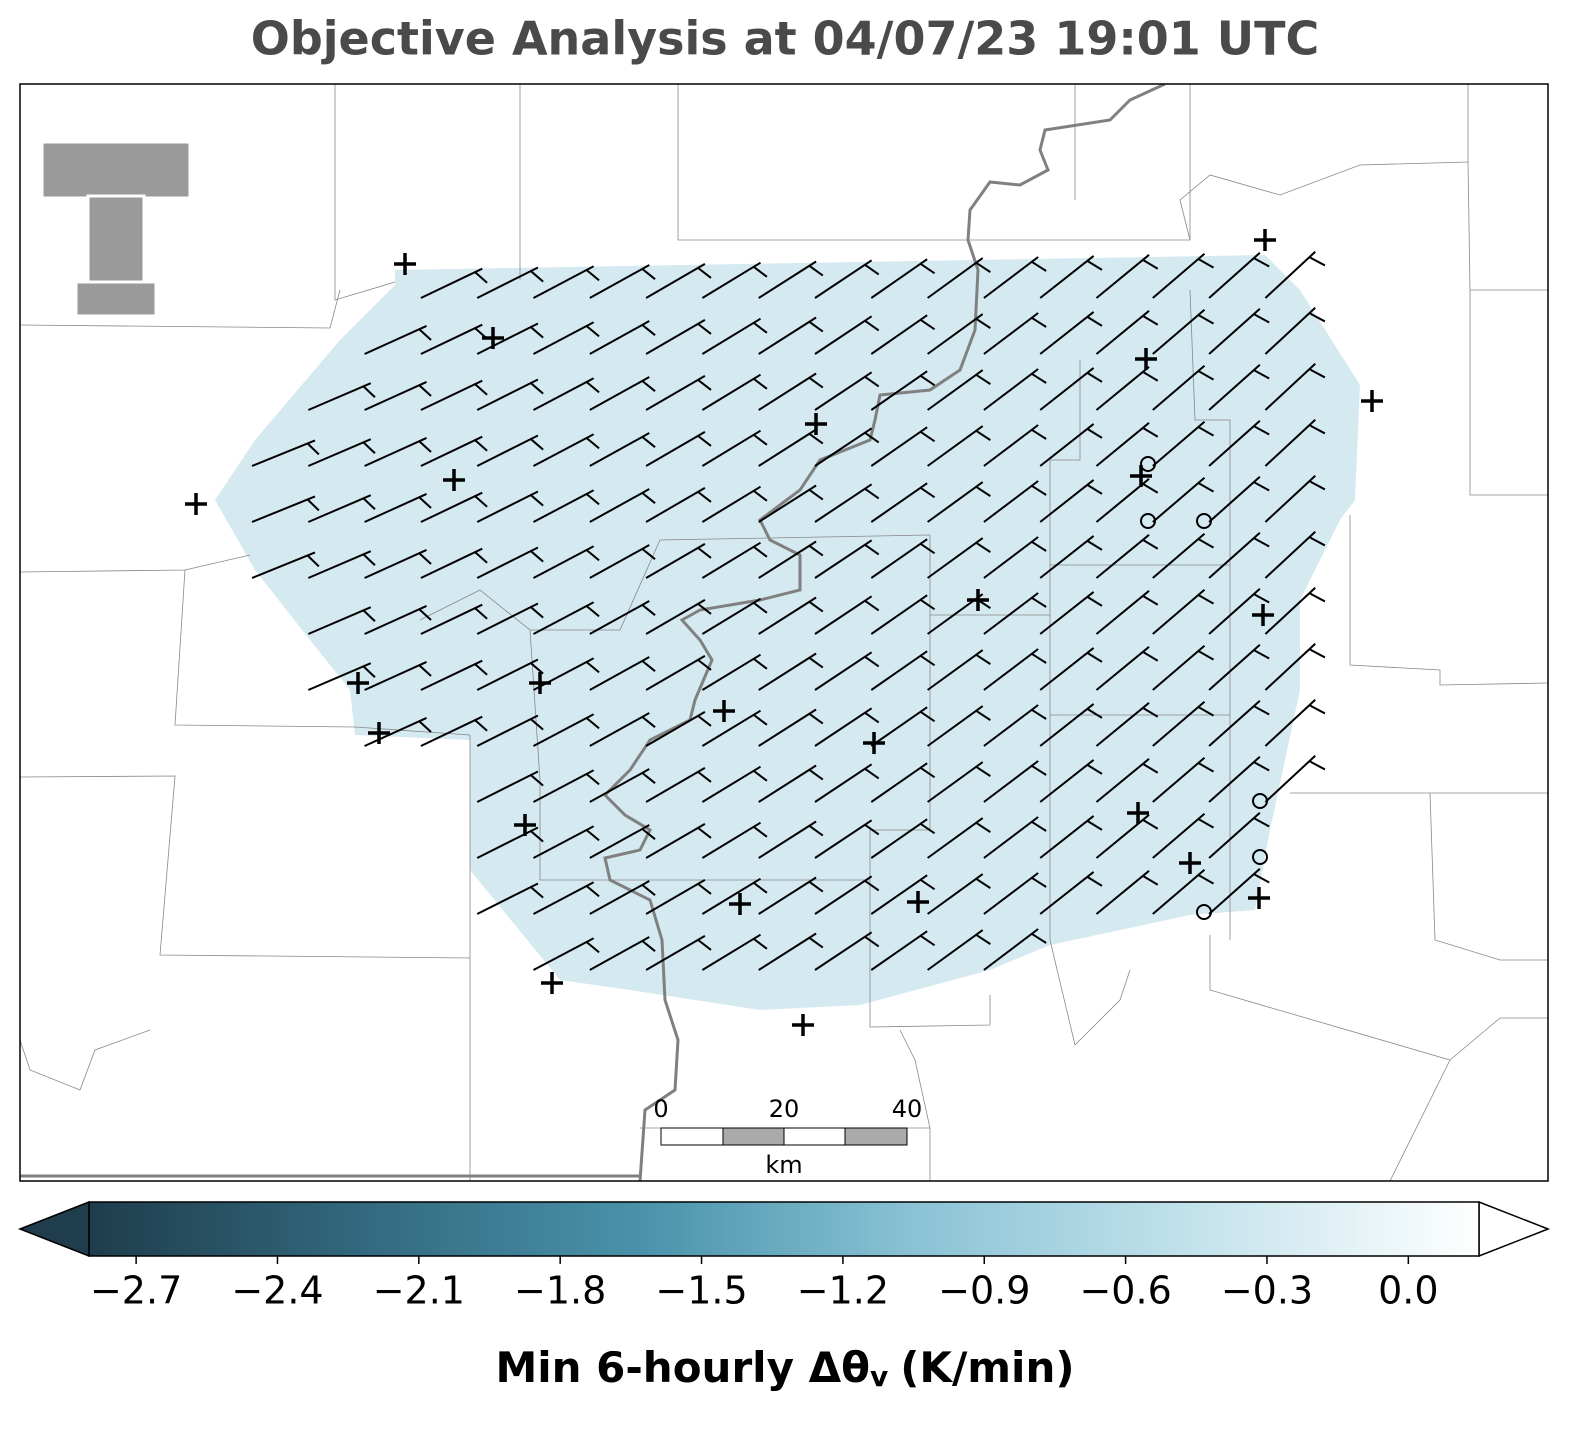 The width and height of the screenshot is (1590, 1438). Describe the element at coordinates (116, 170) in the screenshot. I see `logo-bar` at that location.